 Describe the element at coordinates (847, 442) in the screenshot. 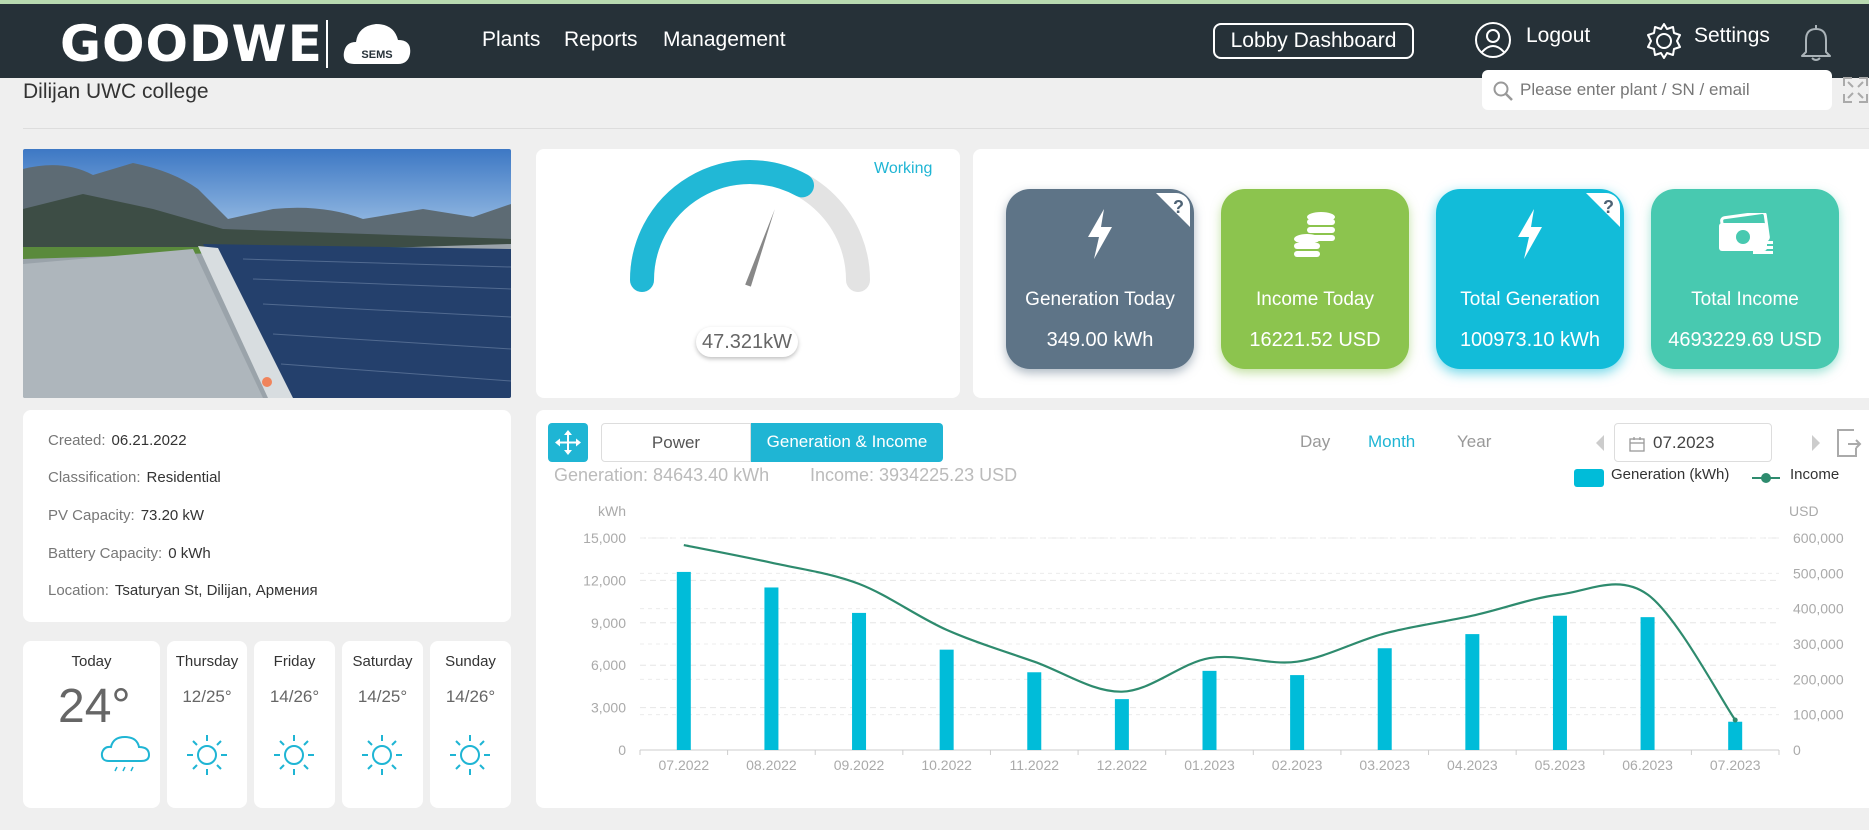

I see `tab-generation-income: Generation & Income` at that location.